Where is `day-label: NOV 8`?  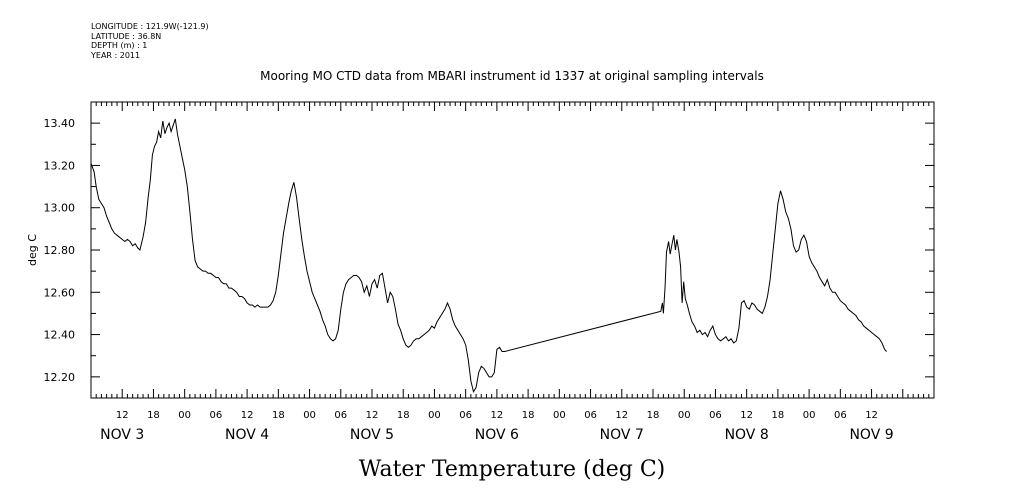 day-label: NOV 8 is located at coordinates (747, 435).